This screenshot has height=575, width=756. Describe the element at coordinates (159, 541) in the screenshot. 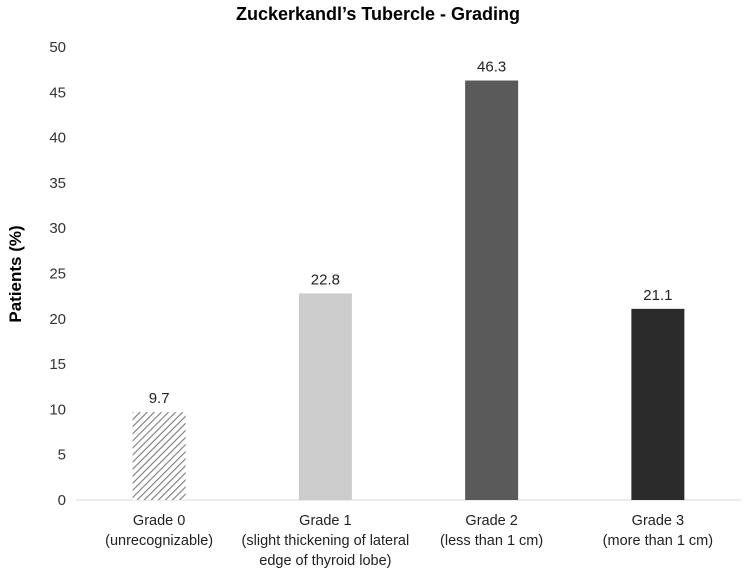

I see `x-category-label: (unrecognizable)` at that location.